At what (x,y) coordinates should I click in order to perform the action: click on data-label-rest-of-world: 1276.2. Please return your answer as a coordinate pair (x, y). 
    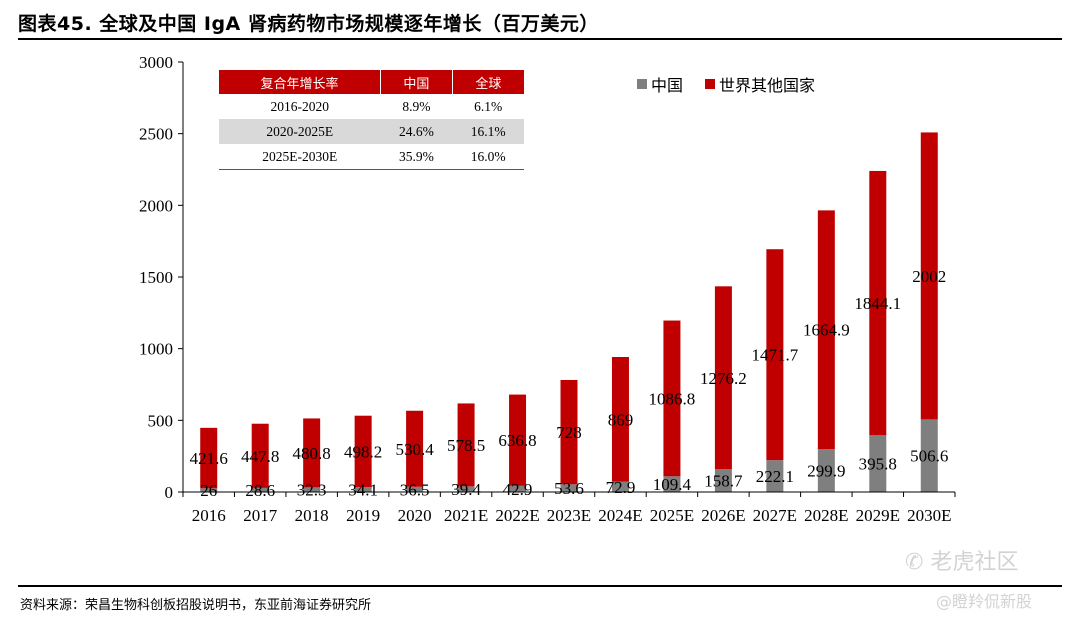
    Looking at the image, I should click on (723, 378).